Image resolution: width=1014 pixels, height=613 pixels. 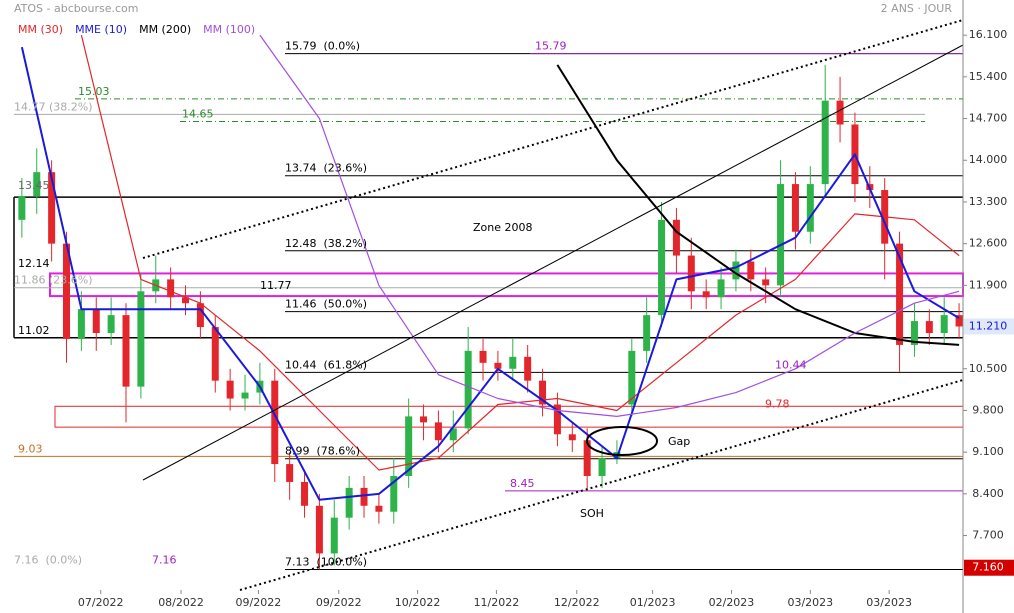 I want to click on level-label: 10.44 (61.8%), so click(x=326, y=364).